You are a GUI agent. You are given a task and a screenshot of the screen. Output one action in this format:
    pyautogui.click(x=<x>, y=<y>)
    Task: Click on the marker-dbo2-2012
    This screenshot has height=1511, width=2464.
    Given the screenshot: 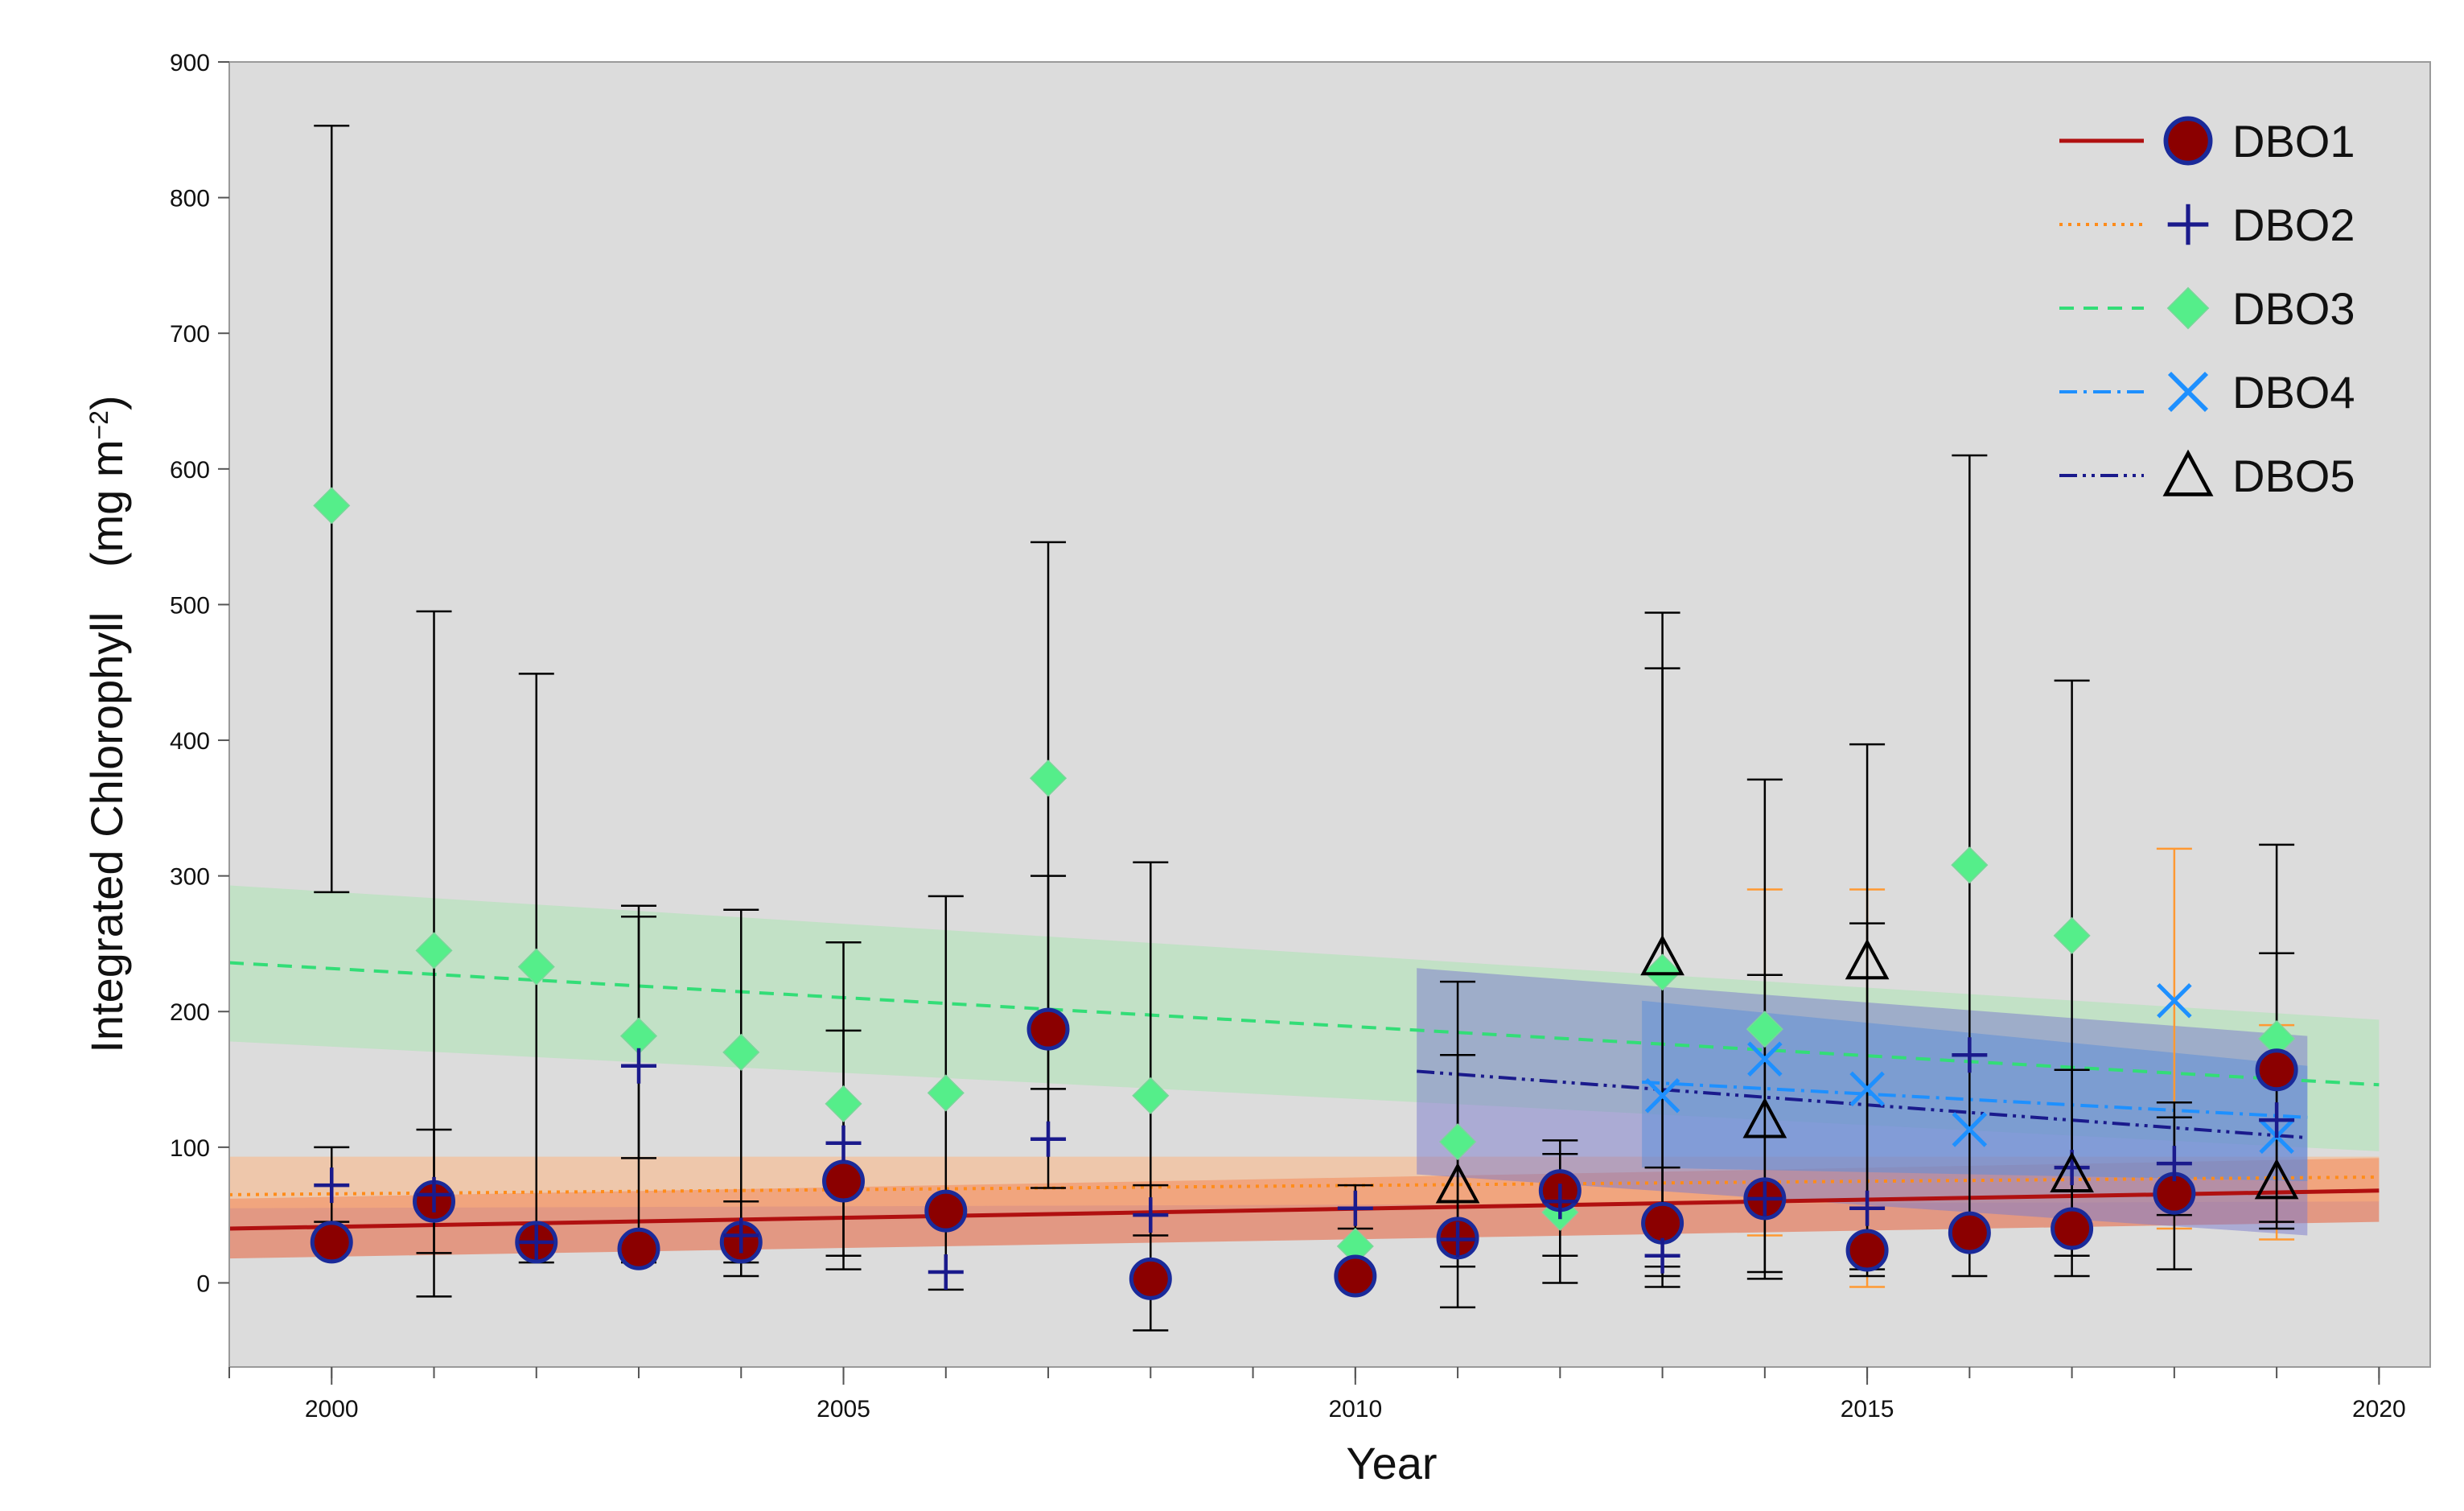 What is the action you would take?
    pyautogui.click(x=1560, y=1202)
    